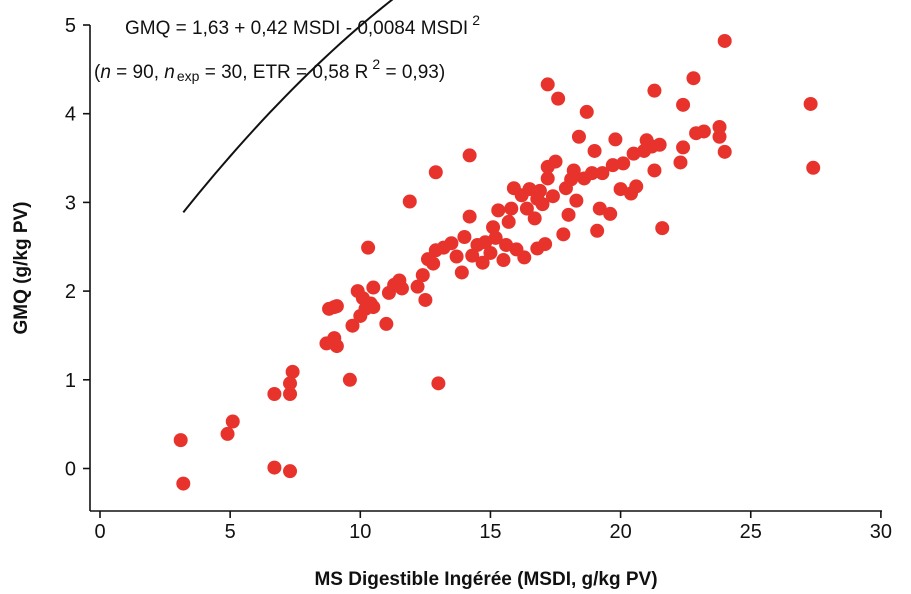 This screenshot has width=911, height=594. What do you see at coordinates (376, 64) in the screenshot?
I see `stats-r-superscript: 2` at bounding box center [376, 64].